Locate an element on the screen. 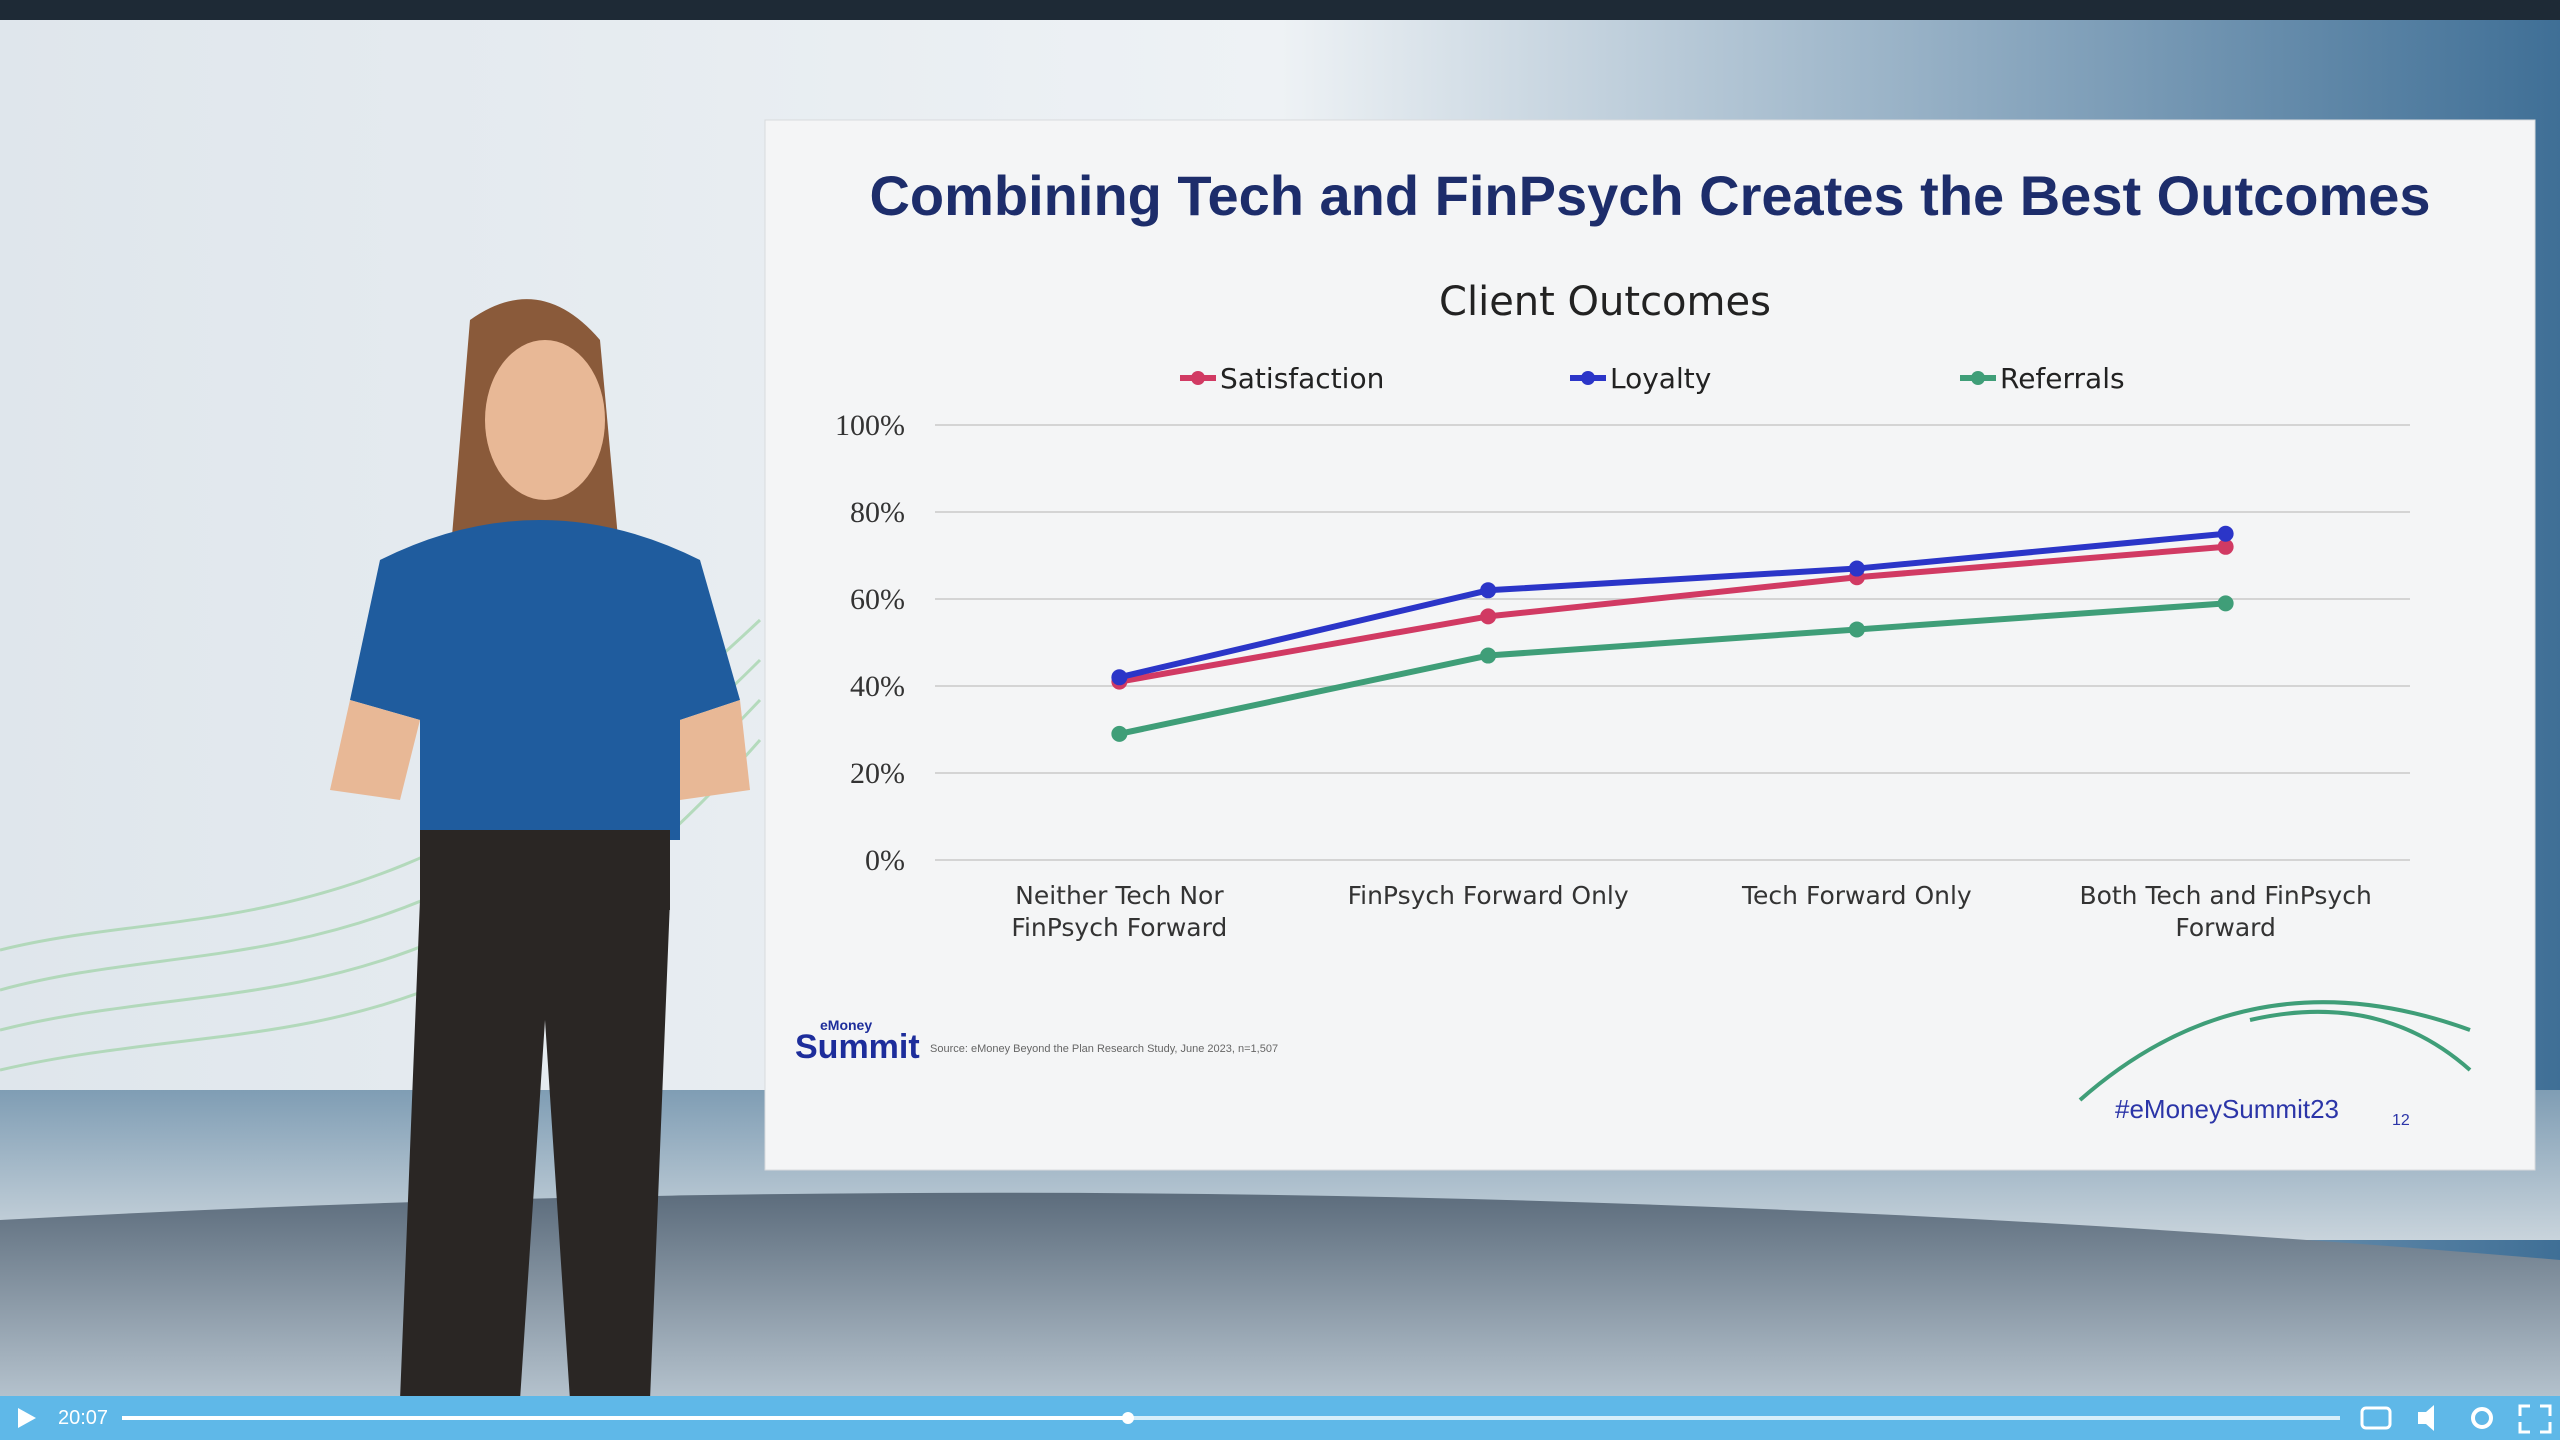  settings-button is located at coordinates (2482, 1418).